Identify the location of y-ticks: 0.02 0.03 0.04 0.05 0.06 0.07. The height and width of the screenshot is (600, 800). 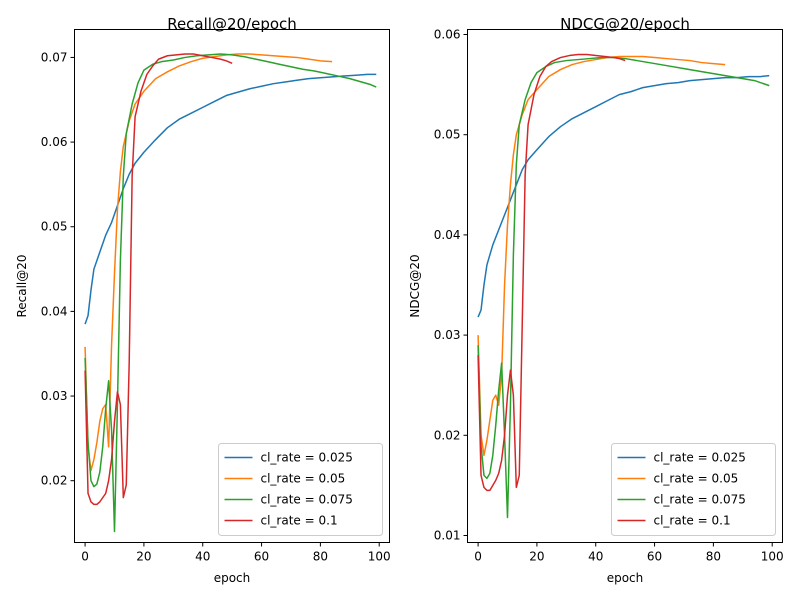
(58, 269).